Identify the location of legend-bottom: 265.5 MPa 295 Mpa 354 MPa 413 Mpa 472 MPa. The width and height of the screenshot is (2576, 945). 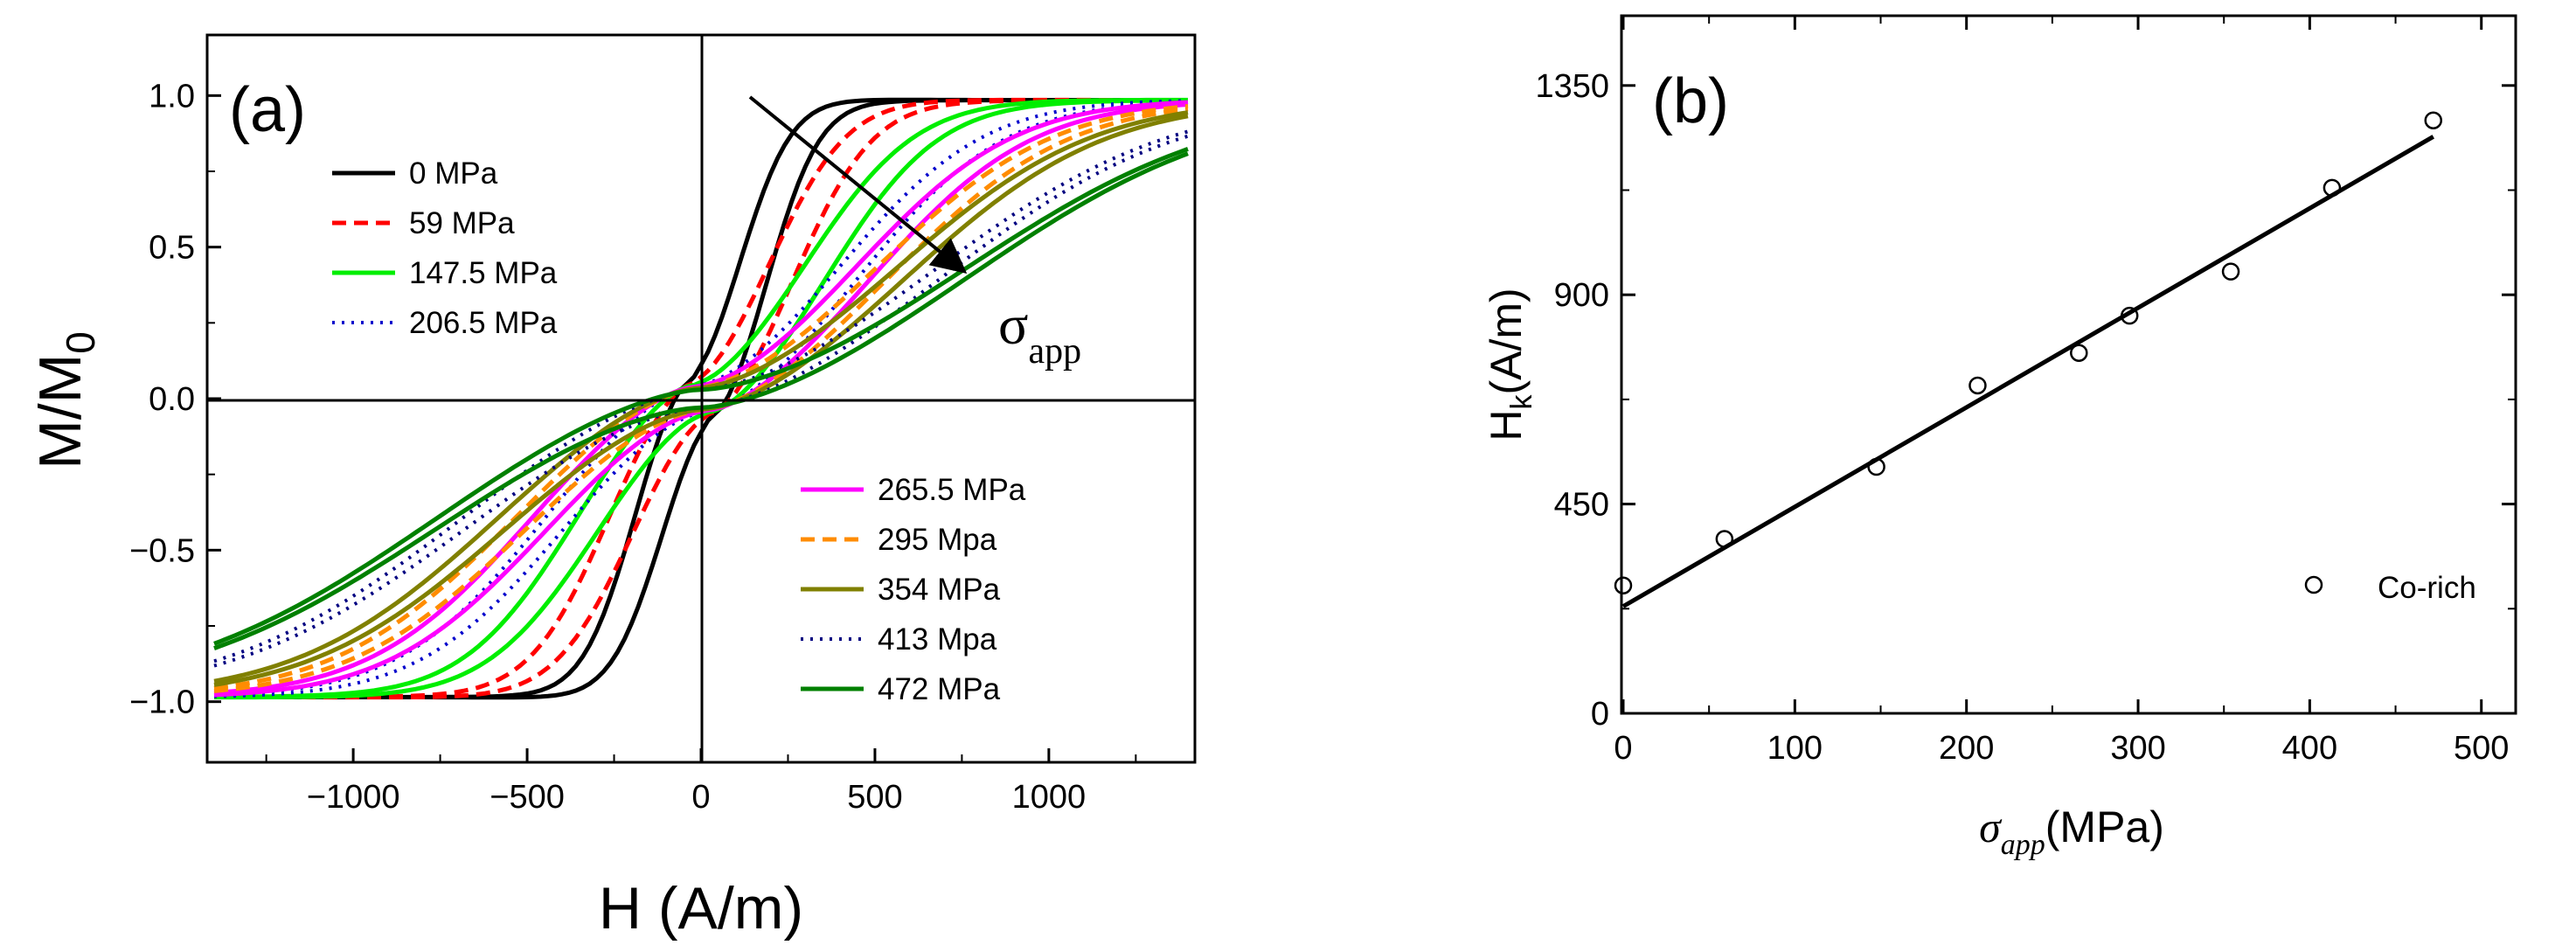
(914, 589).